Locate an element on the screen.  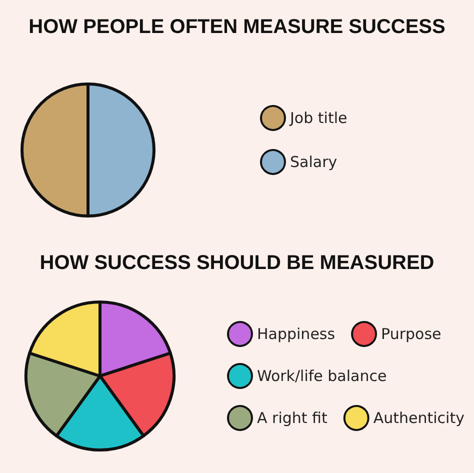
legend-label: Happiness is located at coordinates (296, 334).